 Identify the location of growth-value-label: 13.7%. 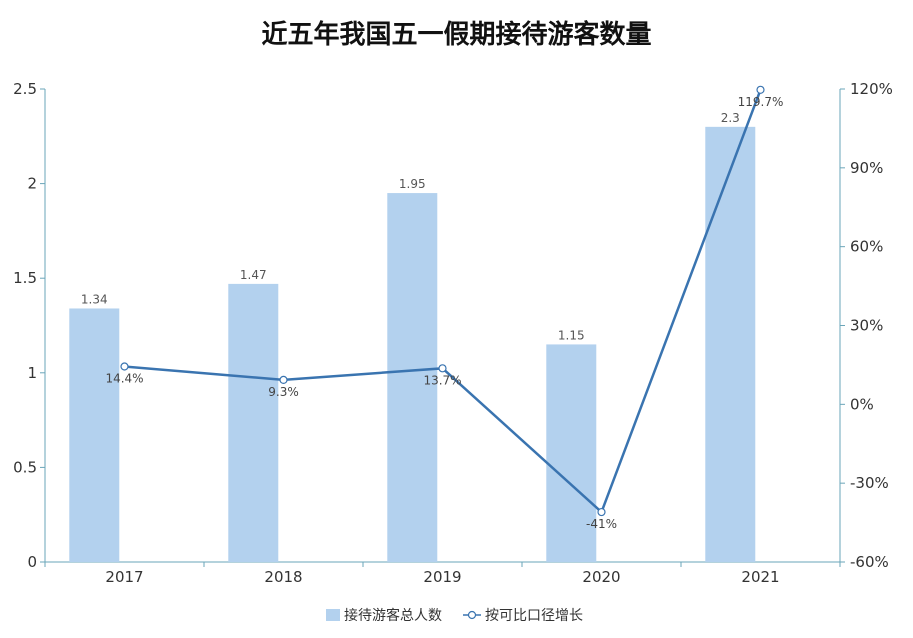
(442, 380).